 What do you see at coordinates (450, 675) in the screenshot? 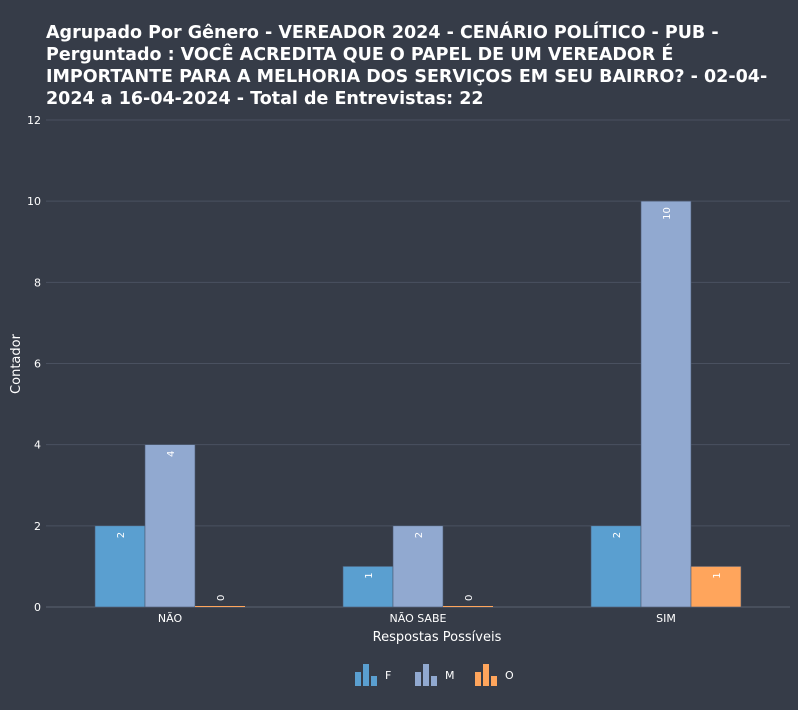
I see `legend-label: M` at bounding box center [450, 675].